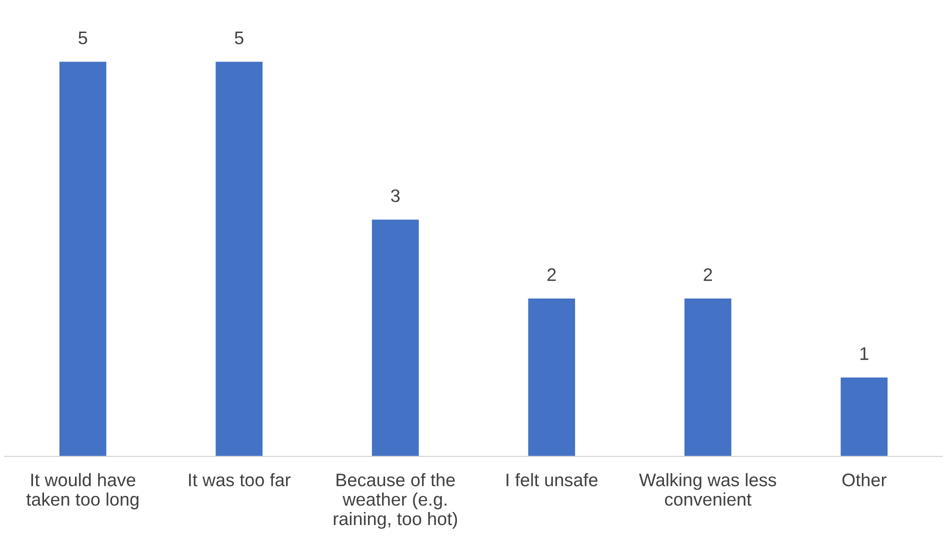 This screenshot has height=560, width=947. I want to click on data-label: 1, so click(864, 353).